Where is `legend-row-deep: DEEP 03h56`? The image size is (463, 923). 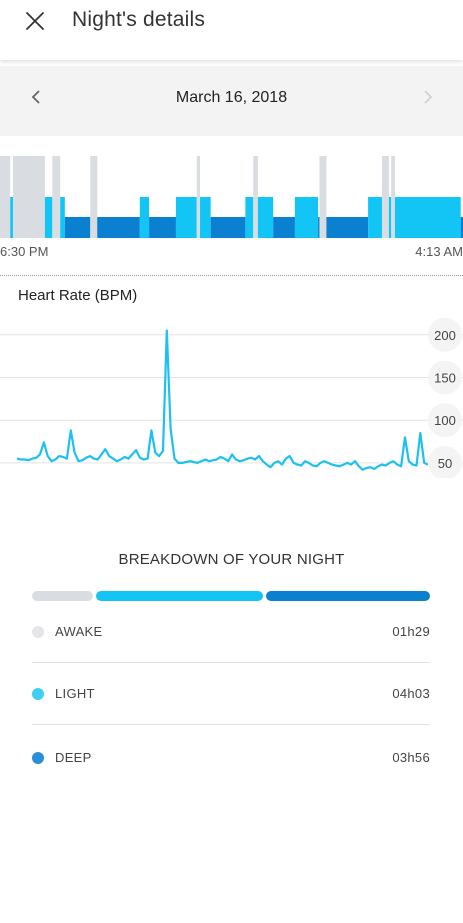 legend-row-deep: DEEP 03h56 is located at coordinates (231, 758).